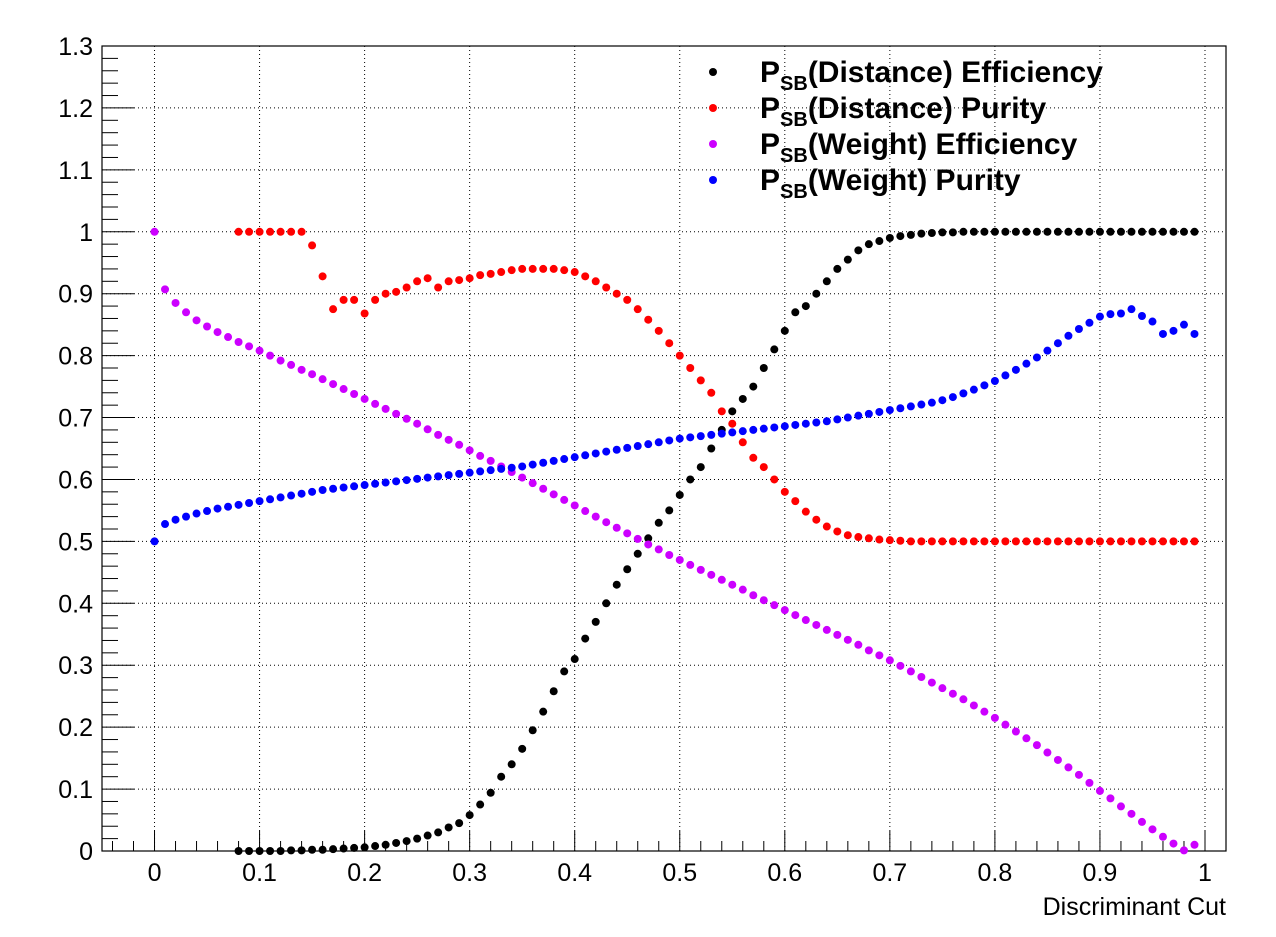  I want to click on y-tick-label: 0.2, so click(75, 728).